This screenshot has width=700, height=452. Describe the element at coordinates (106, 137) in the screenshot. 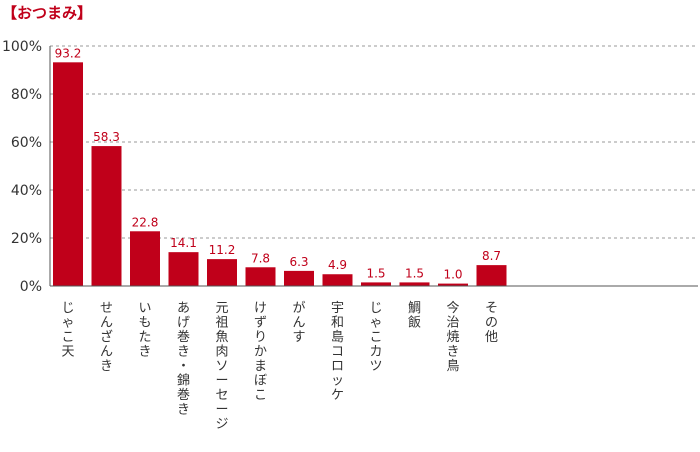

I see `data-label: 58.3` at that location.